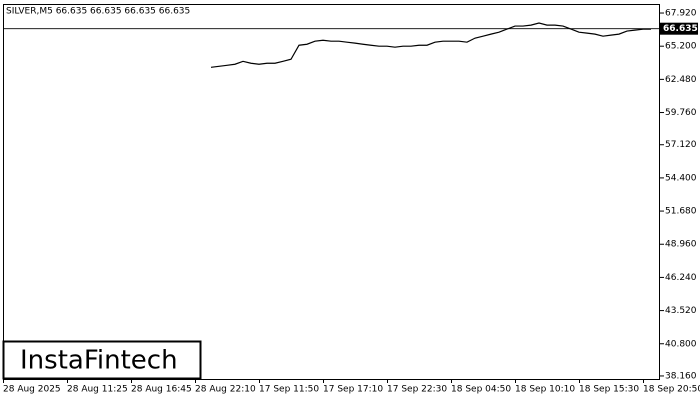 This screenshot has width=700, height=400. I want to click on y-tick-label: 54.400, so click(681, 178).